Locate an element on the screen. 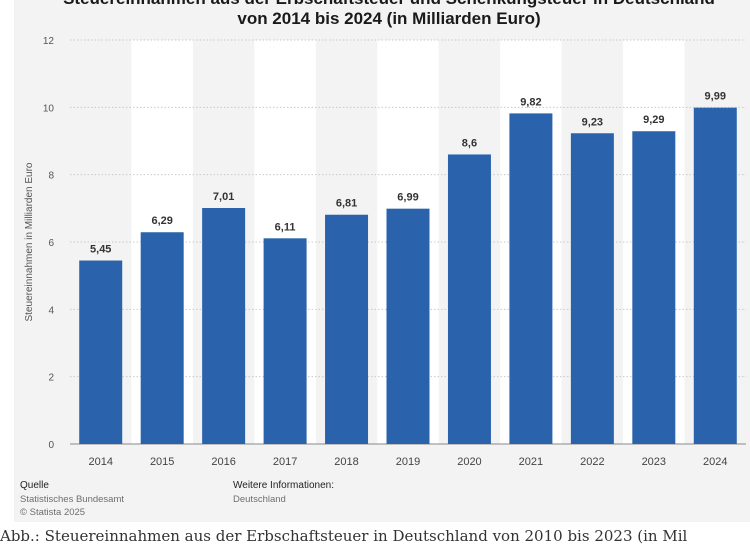  y-tick-label: 6 is located at coordinates (51, 243).